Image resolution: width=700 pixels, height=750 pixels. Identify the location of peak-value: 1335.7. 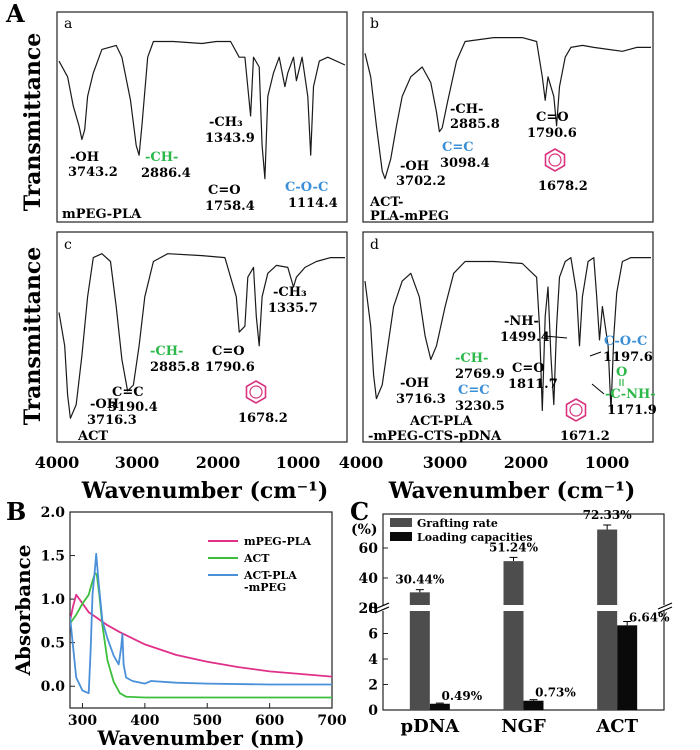
(293, 308).